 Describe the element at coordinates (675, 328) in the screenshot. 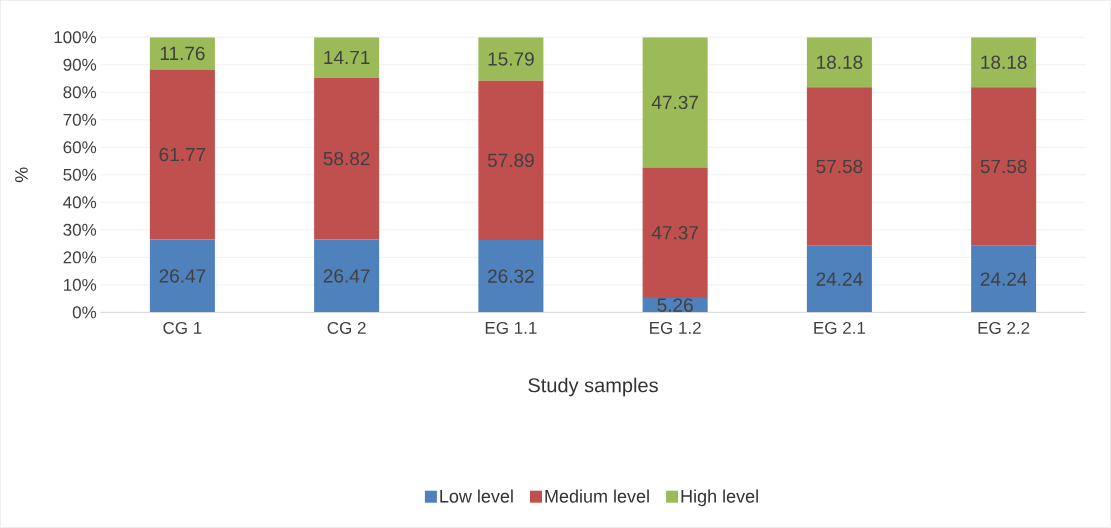

I see `x-tick-label: EG 1.2` at that location.